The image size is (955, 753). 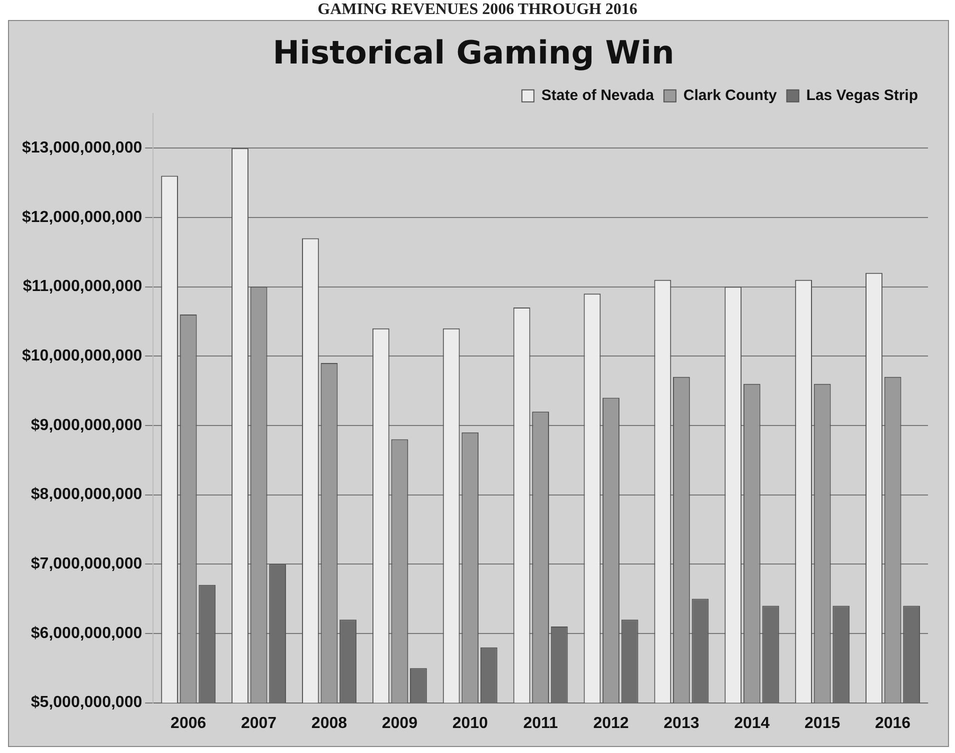 I want to click on y-tick-label: $8,000,000,000, so click(x=86, y=495).